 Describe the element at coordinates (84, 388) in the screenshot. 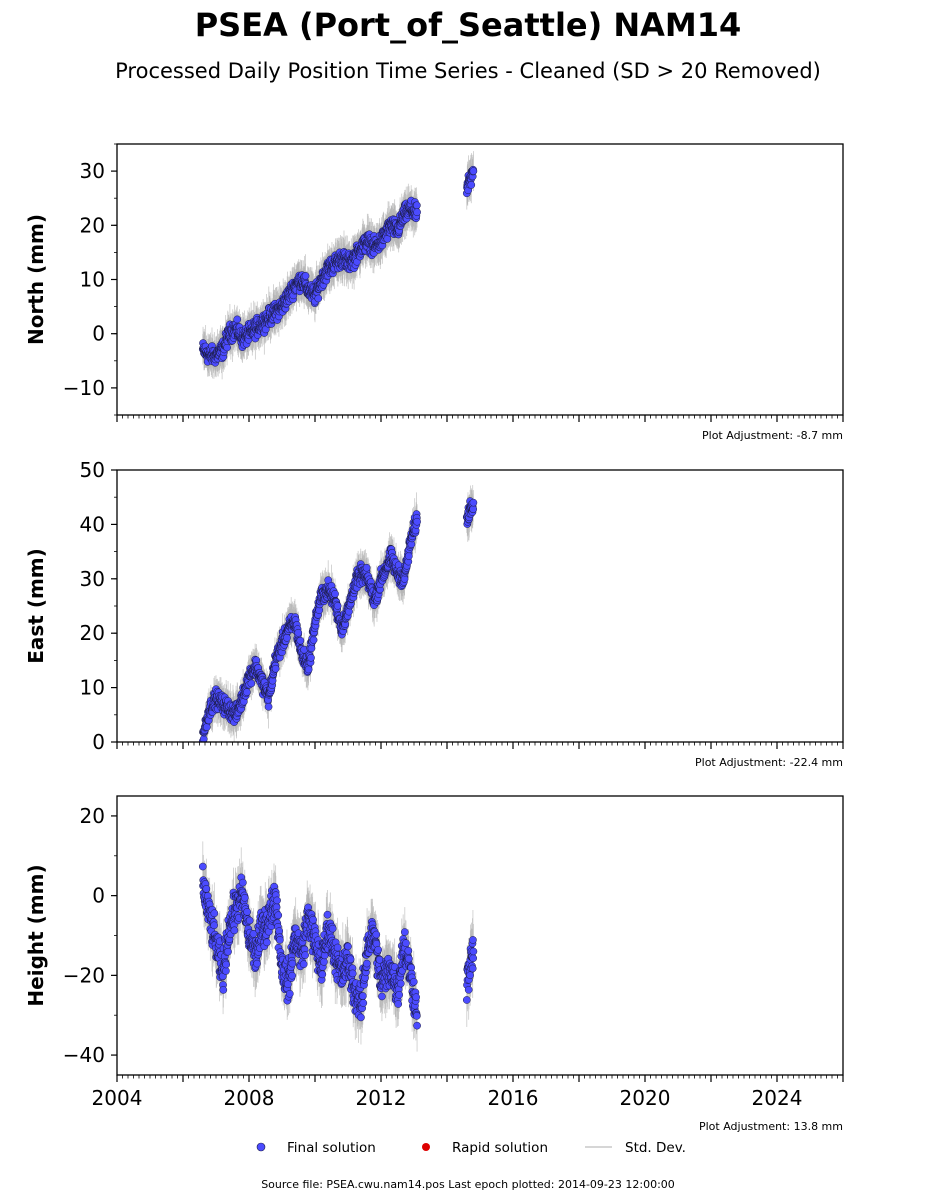

I see `y-tick-label: −10` at that location.